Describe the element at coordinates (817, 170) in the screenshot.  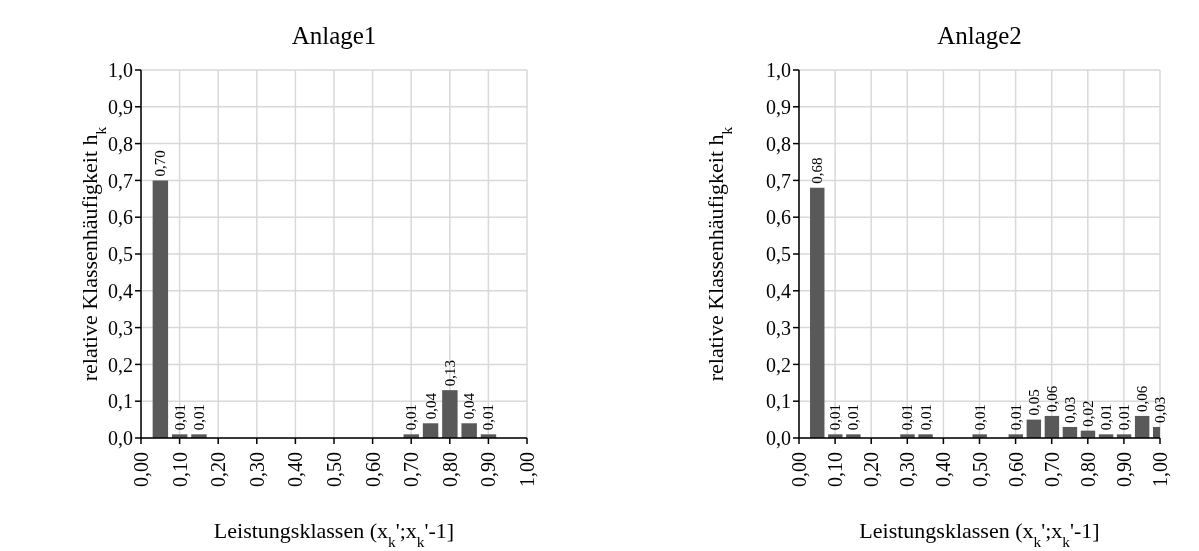
I see `data-label: 0,68` at that location.